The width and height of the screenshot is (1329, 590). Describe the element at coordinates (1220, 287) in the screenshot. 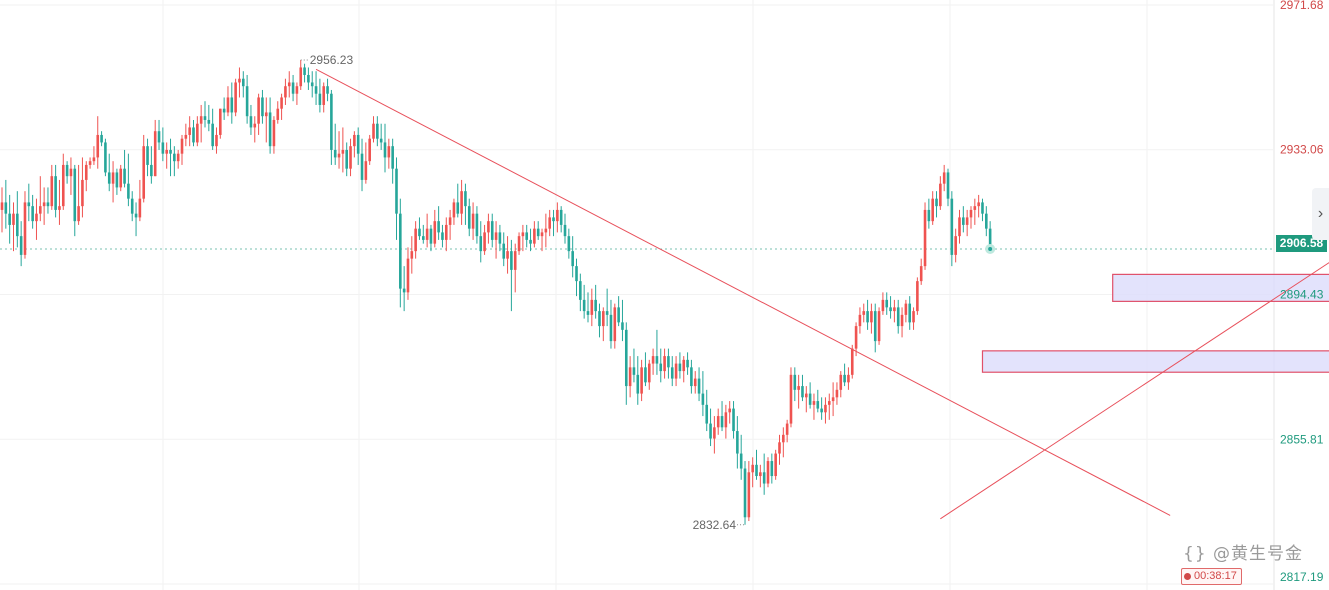

I see `support-zone-box` at that location.